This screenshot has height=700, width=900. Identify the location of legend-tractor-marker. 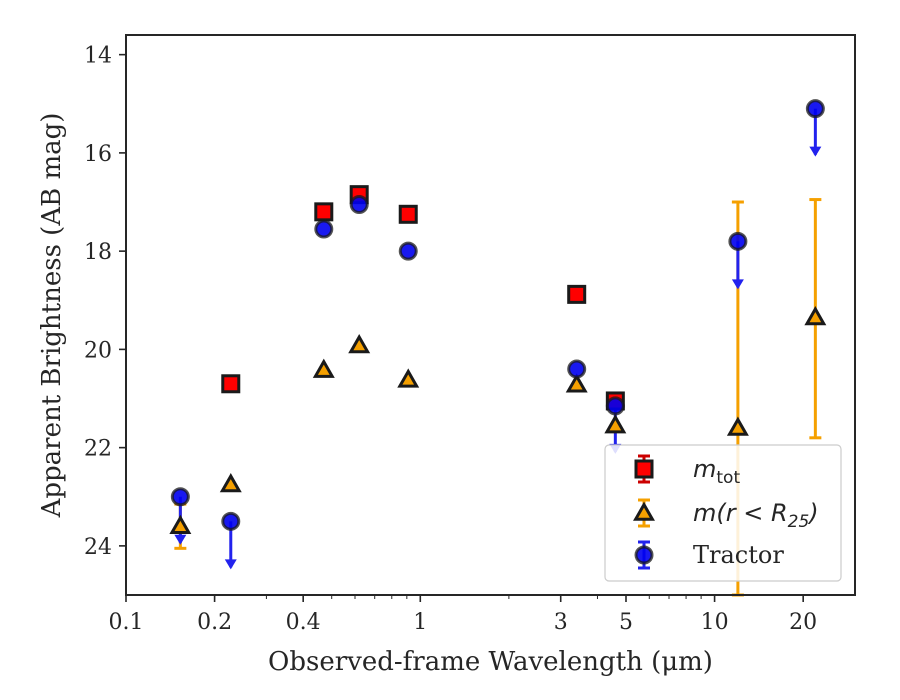
(644, 555).